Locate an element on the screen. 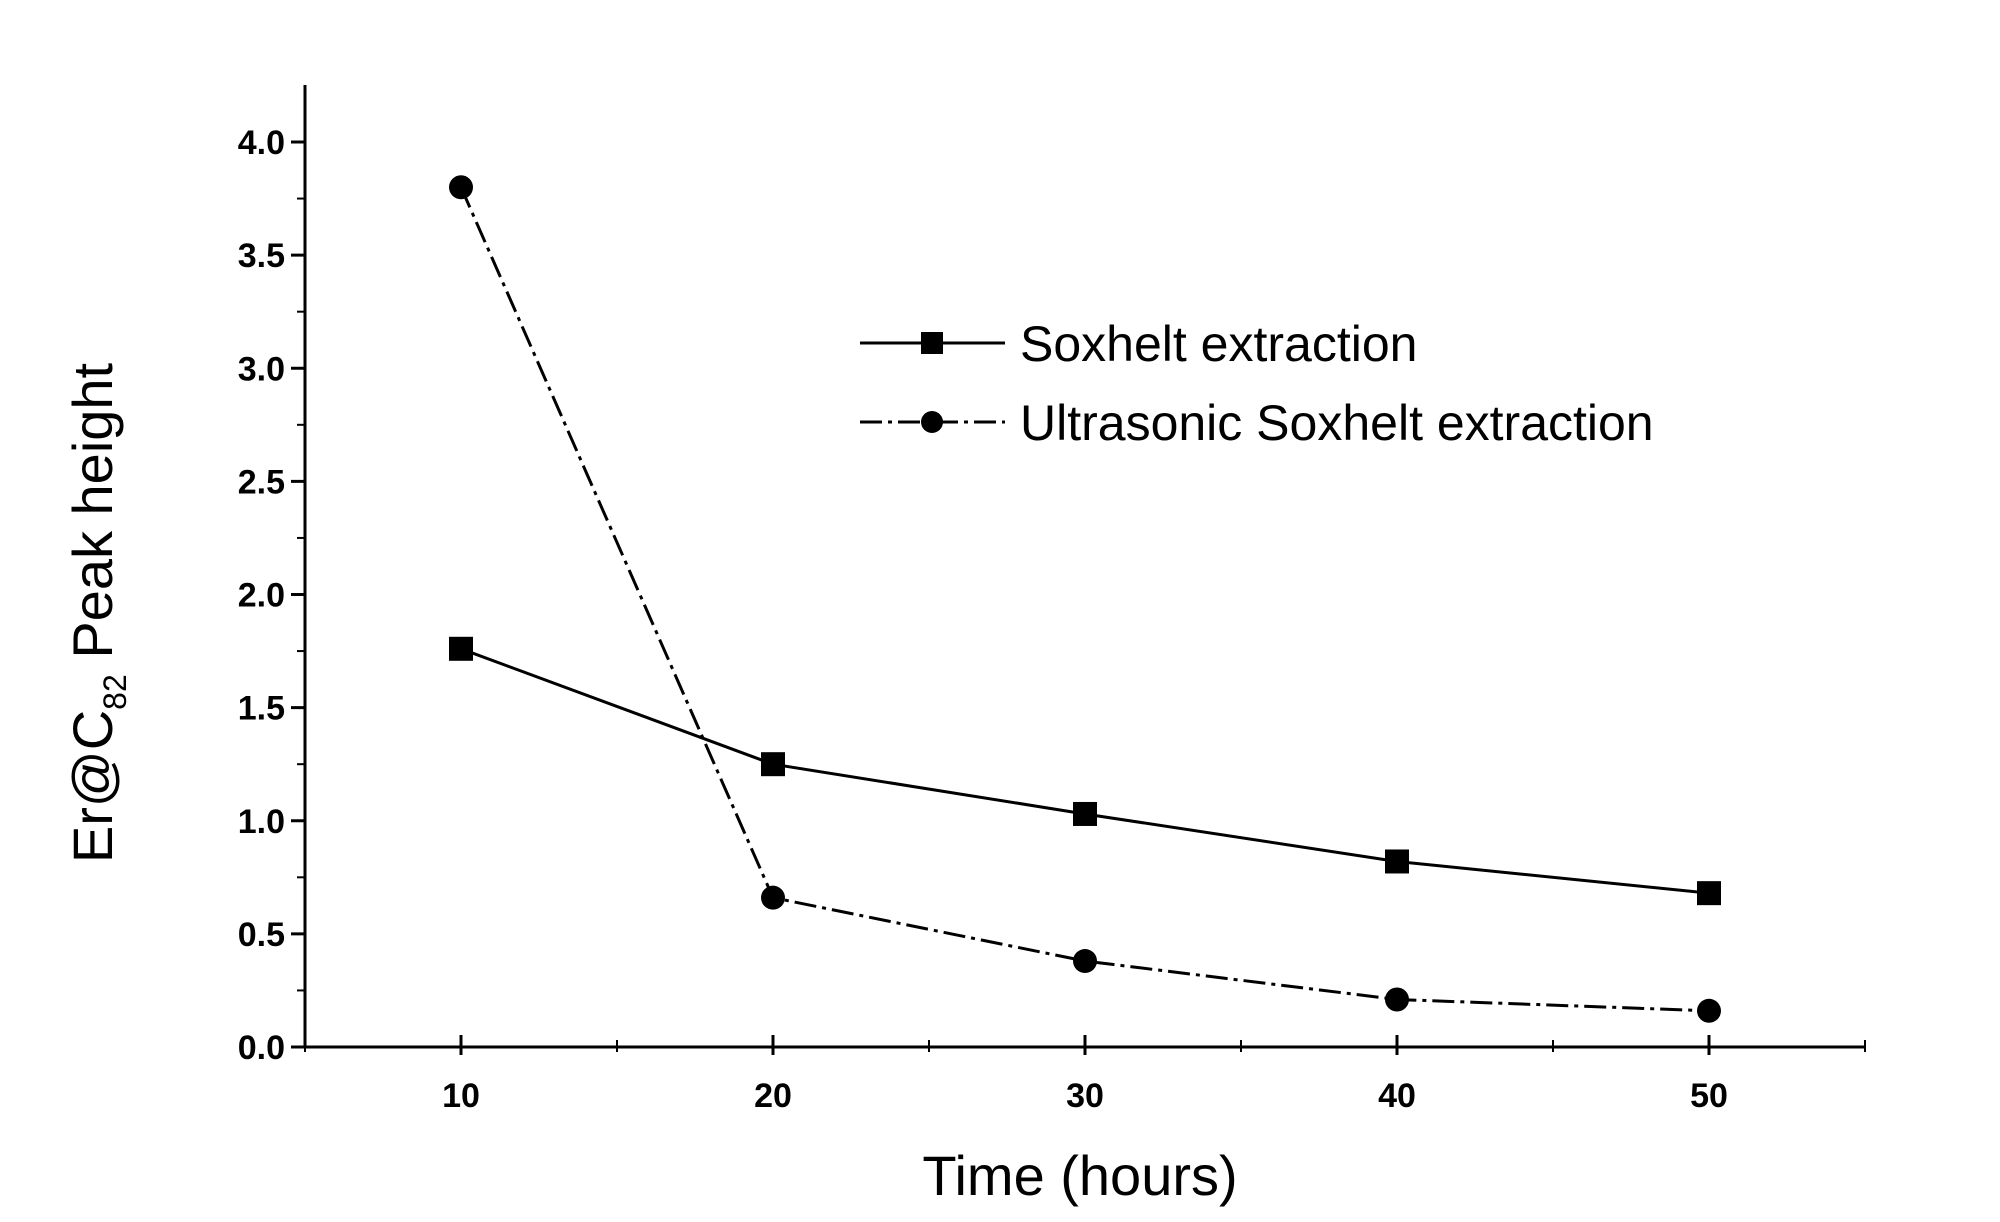 This screenshot has width=2000, height=1222. y-axis-title-main: Er@C is located at coordinates (92, 786).